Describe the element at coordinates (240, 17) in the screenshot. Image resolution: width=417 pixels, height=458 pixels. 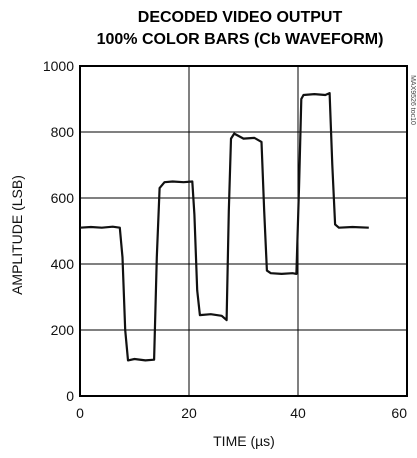
I see `chart-title-line1: DECODED VIDEO OUTPUT` at that location.